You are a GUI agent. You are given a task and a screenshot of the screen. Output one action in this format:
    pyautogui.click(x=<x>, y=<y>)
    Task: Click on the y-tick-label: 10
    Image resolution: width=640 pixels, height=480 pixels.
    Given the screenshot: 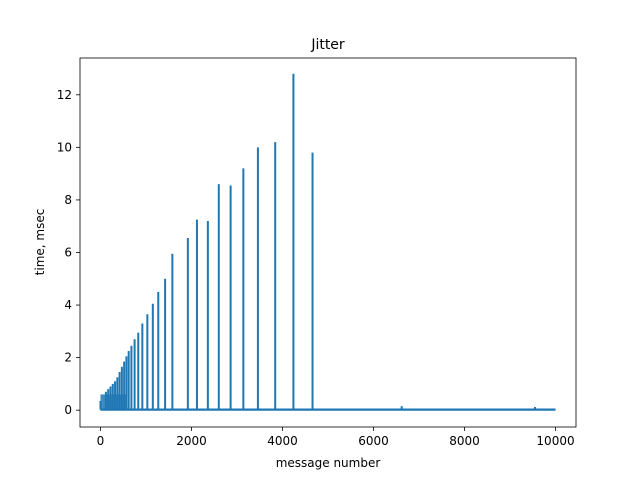 What is the action you would take?
    pyautogui.click(x=64, y=147)
    